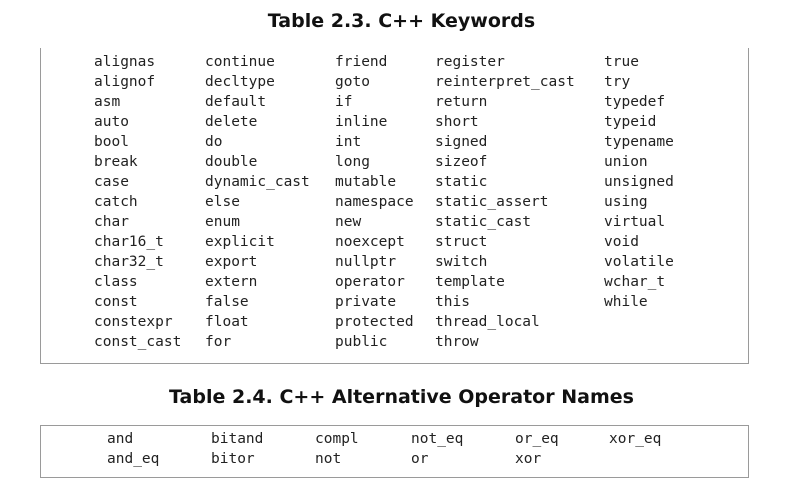 The height and width of the screenshot is (503, 803). I want to click on keyword-cell: typename, so click(639, 142).